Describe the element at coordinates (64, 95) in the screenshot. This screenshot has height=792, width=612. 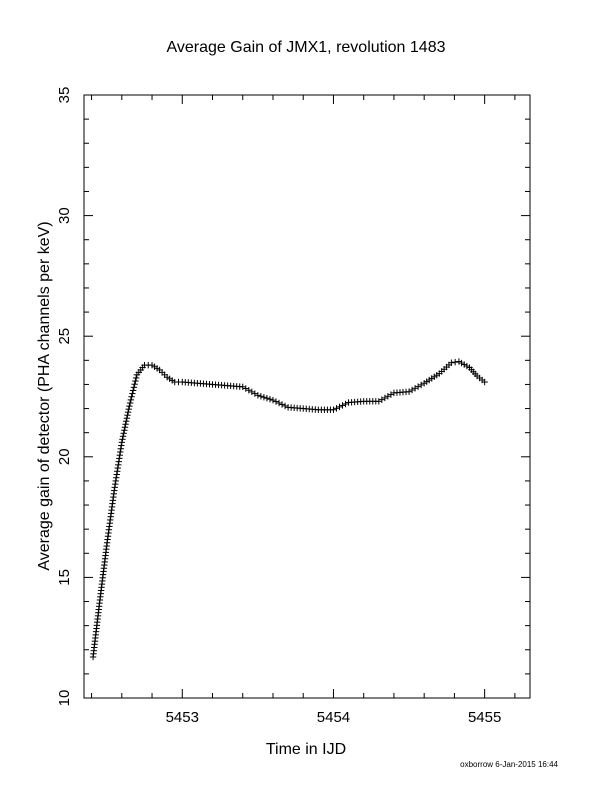
I see `y-tick-label: 35` at that location.